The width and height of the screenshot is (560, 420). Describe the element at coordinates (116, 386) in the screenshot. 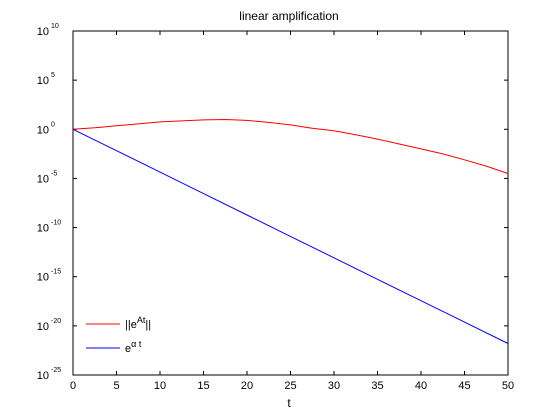

I see `x-tick-label: 5` at that location.